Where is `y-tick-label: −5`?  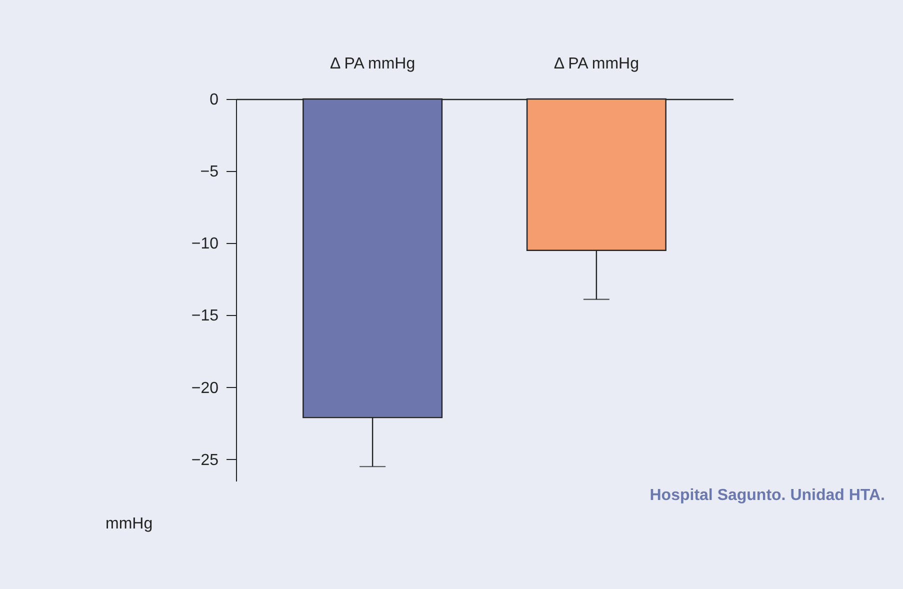
y-tick-label: −5 is located at coordinates (209, 172).